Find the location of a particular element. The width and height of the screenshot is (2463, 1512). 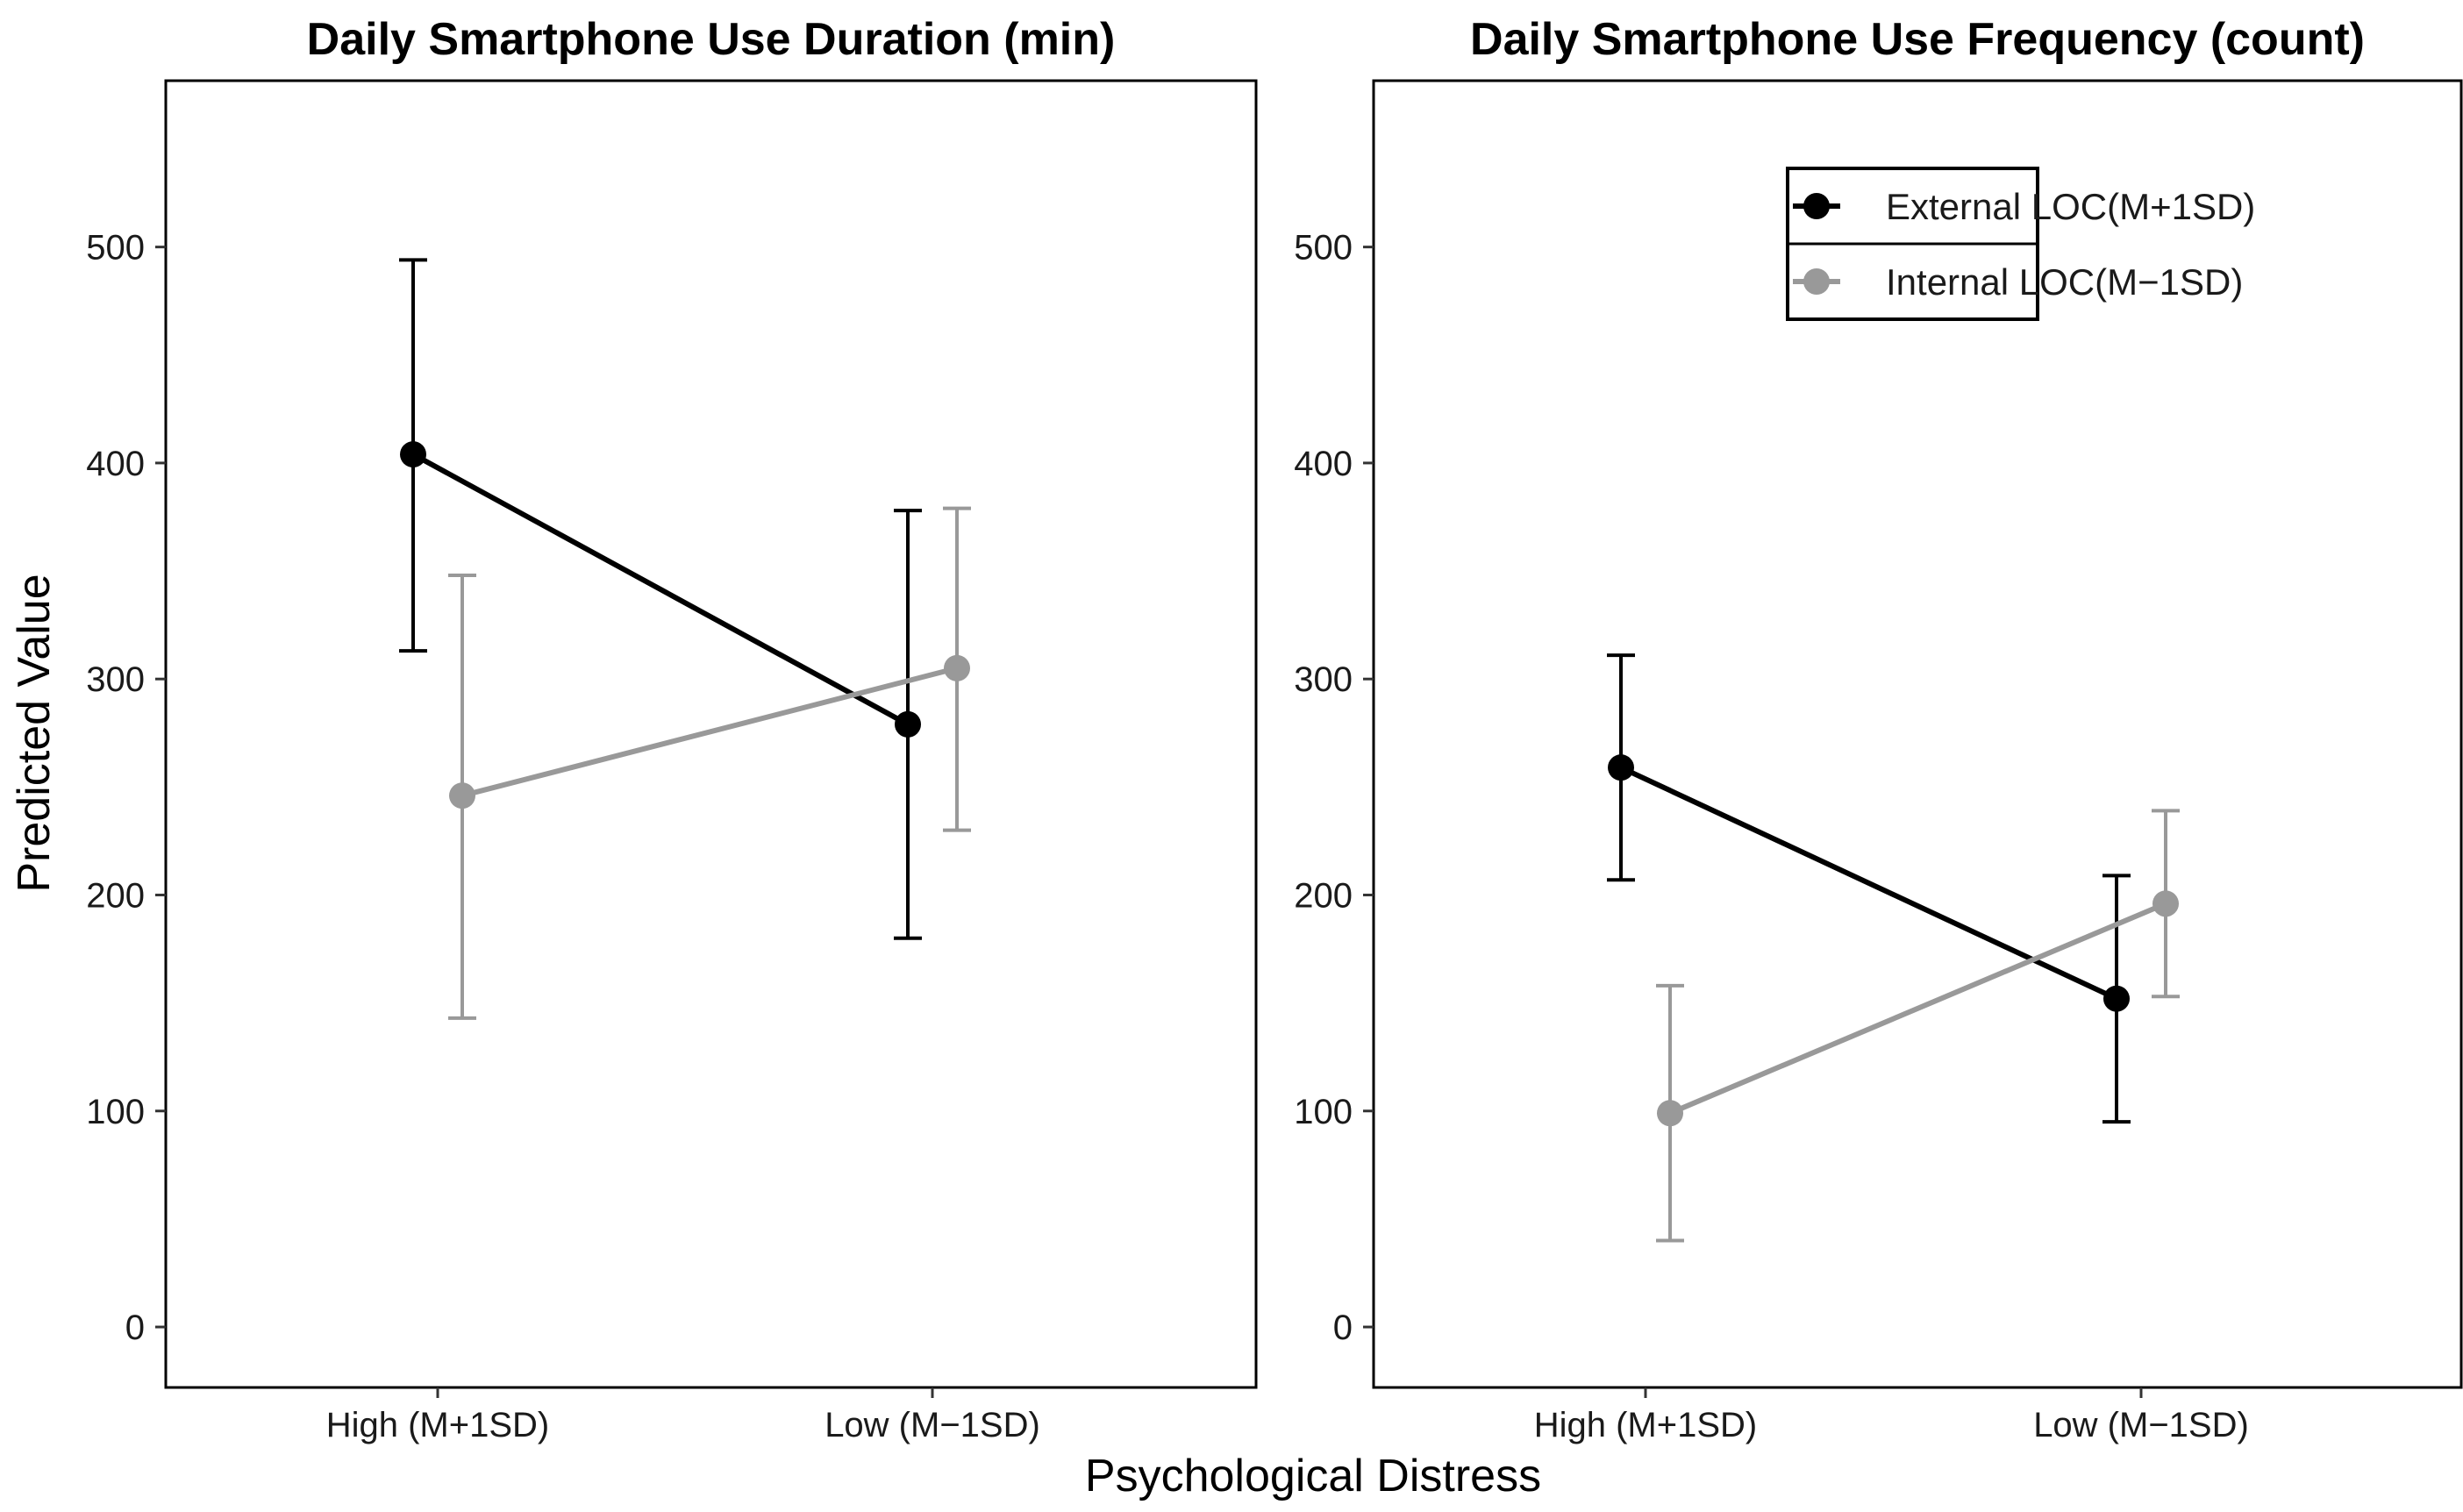

chart-title: Daily Smartphone Use Frequency (count) is located at coordinates (1917, 39).